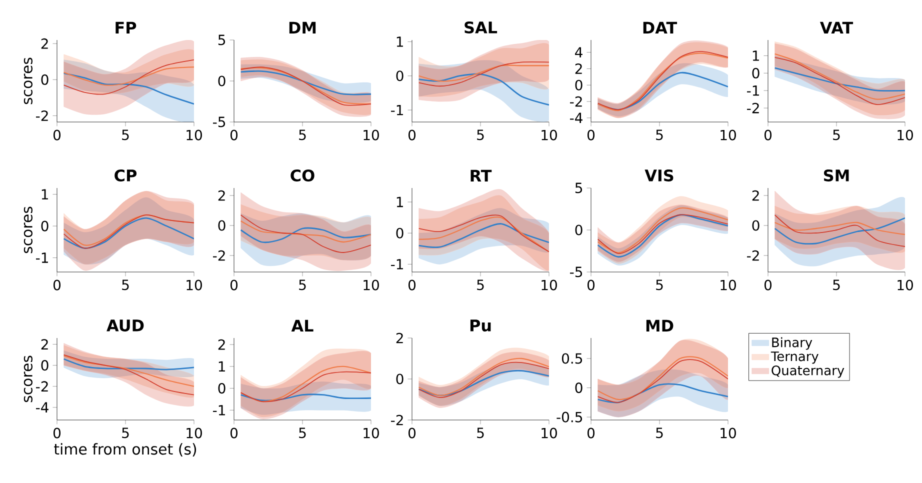 Image resolution: width=922 pixels, height=483 pixels. I want to click on y-tick-label: -0.5, so click(569, 417).